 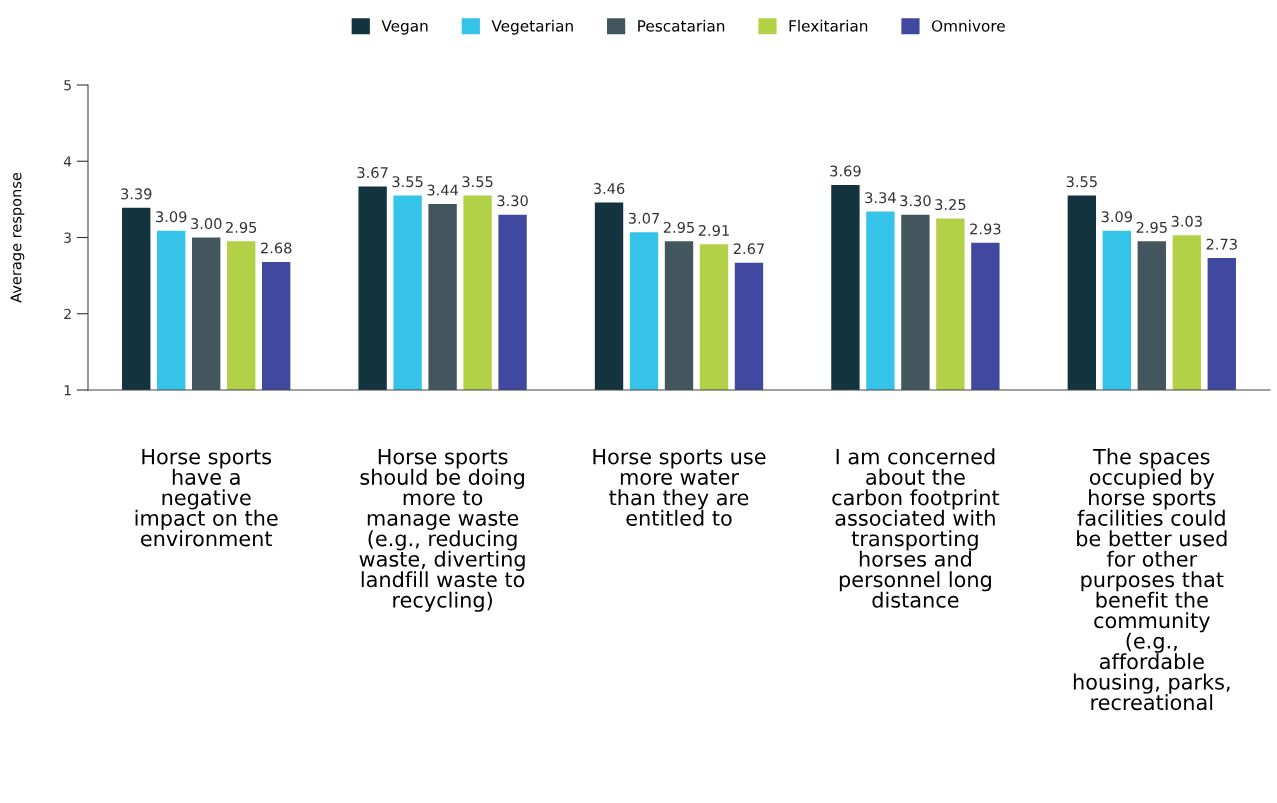 What do you see at coordinates (609, 189) in the screenshot?
I see `data-label: 3.46` at bounding box center [609, 189].